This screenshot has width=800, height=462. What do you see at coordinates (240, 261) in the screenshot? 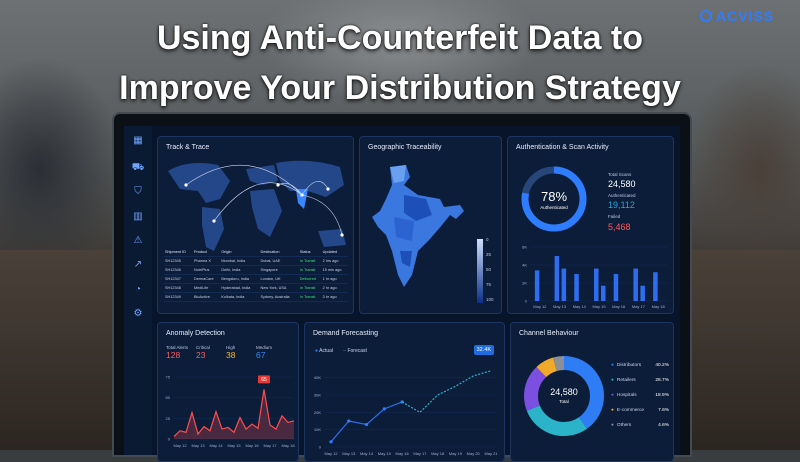
I see `table-cell: Mumbai, India` at bounding box center [240, 261].